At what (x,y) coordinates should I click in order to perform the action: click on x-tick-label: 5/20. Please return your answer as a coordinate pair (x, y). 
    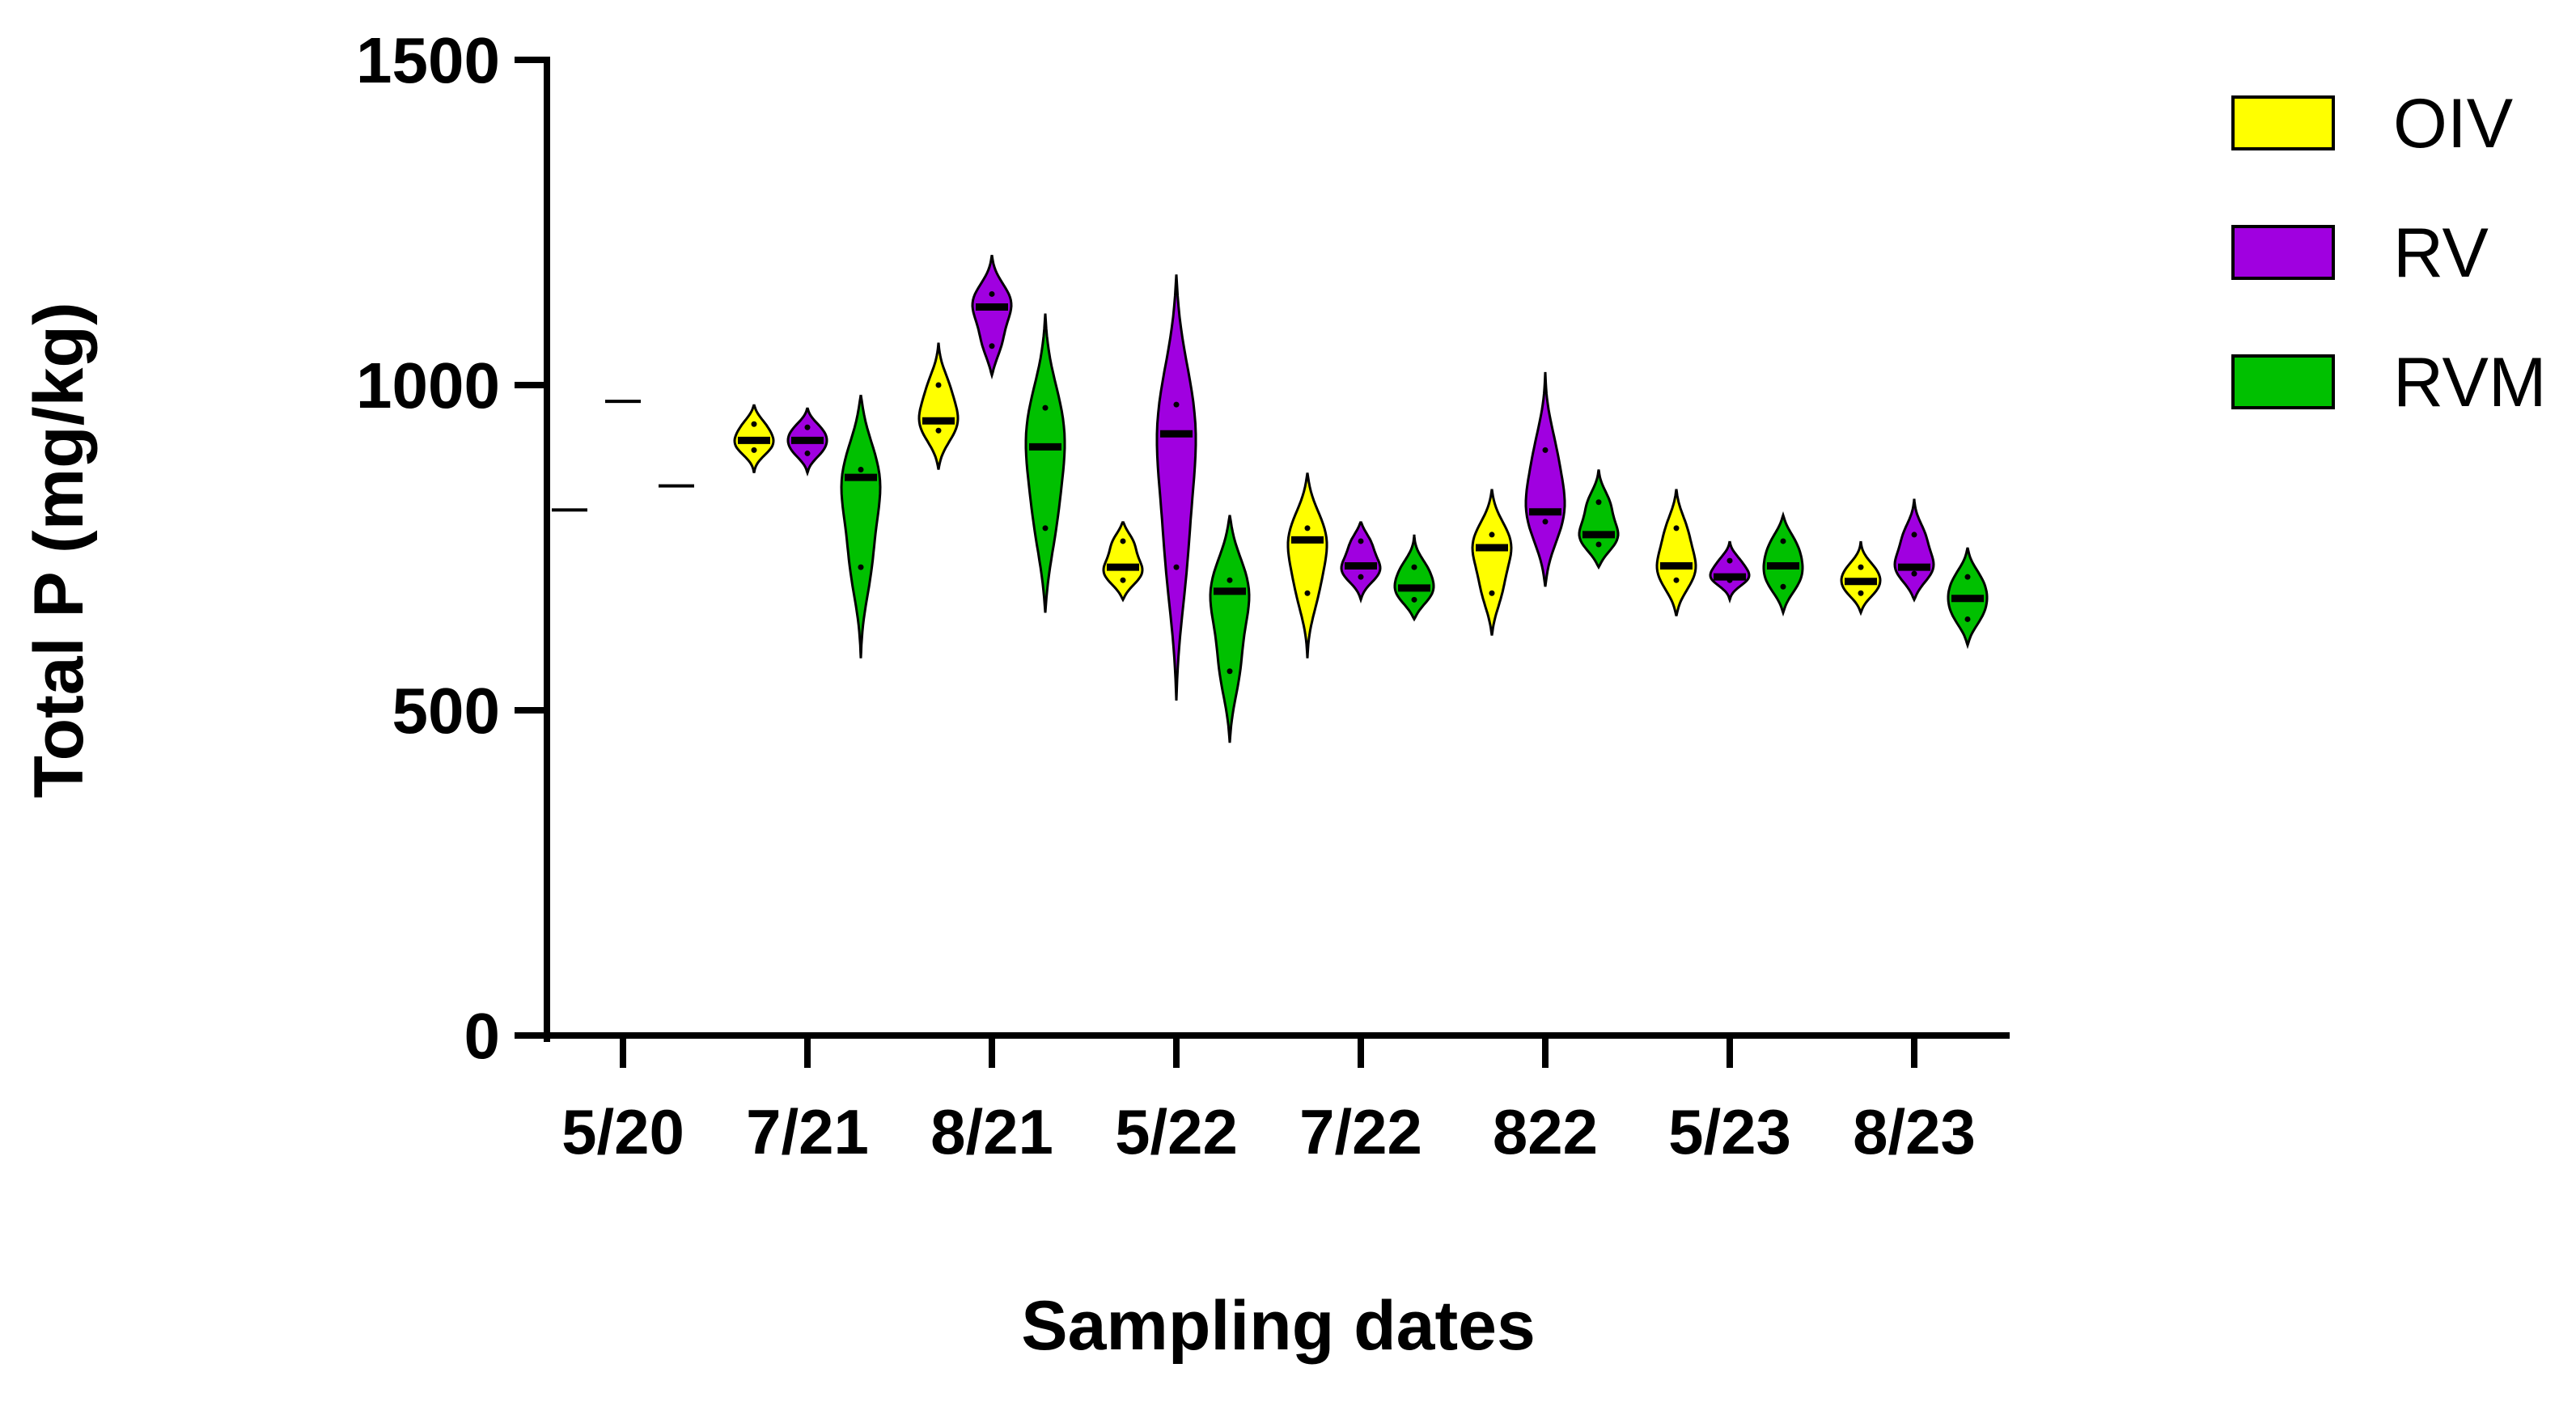
    Looking at the image, I should click on (622, 1132).